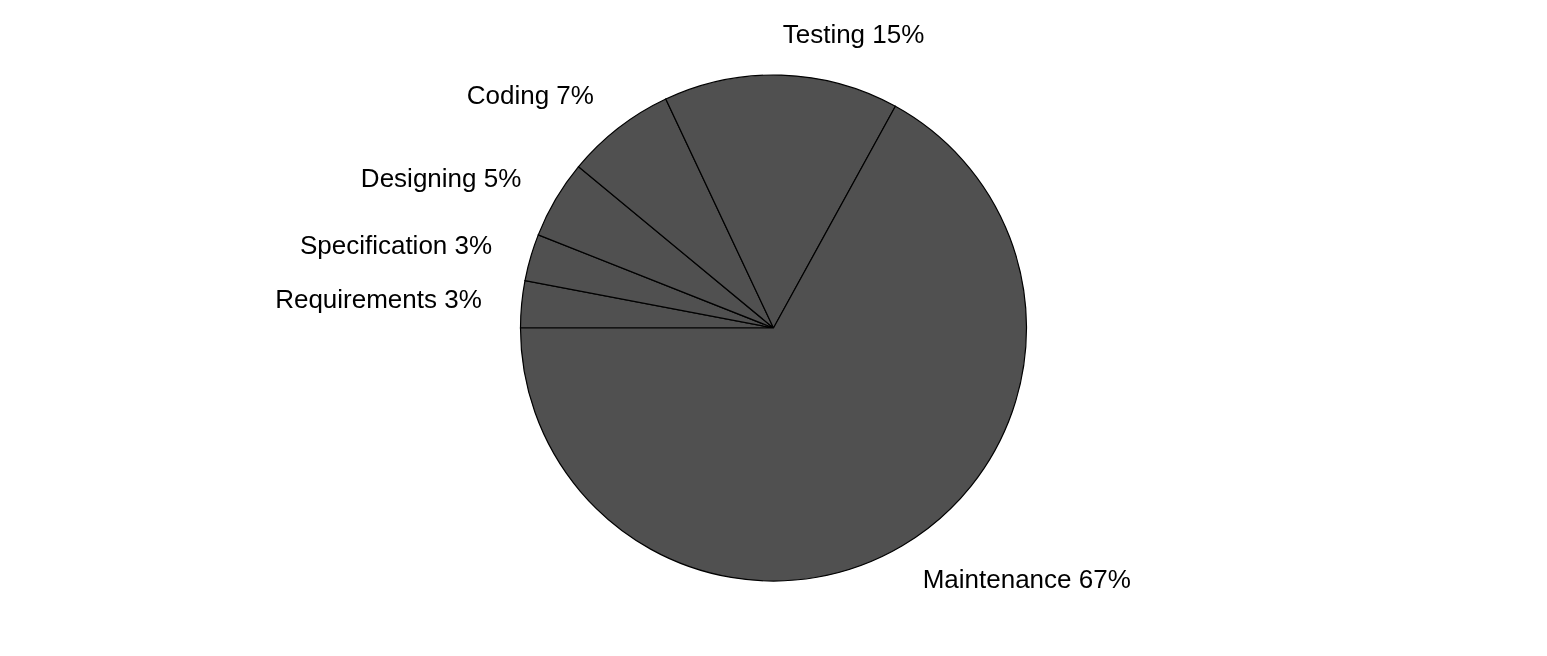  What do you see at coordinates (1026, 579) in the screenshot?
I see `slice-label: Maintenance 67%` at bounding box center [1026, 579].